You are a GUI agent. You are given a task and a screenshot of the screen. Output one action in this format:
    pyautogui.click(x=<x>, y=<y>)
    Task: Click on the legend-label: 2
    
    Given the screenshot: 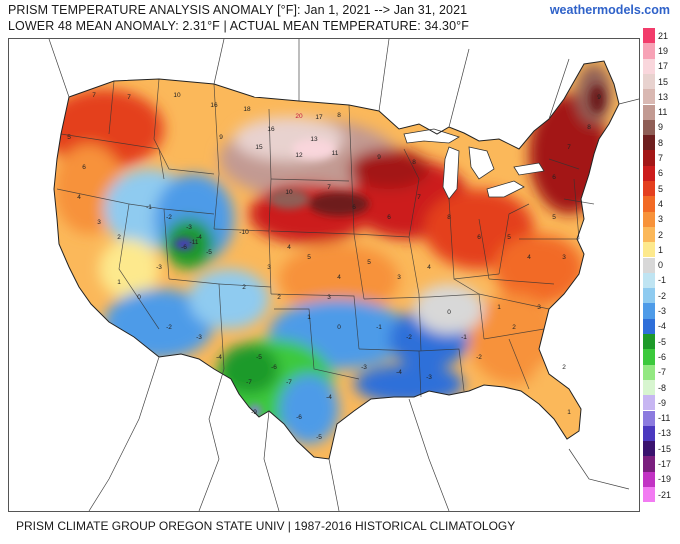 What is the action you would take?
    pyautogui.click(x=661, y=234)
    